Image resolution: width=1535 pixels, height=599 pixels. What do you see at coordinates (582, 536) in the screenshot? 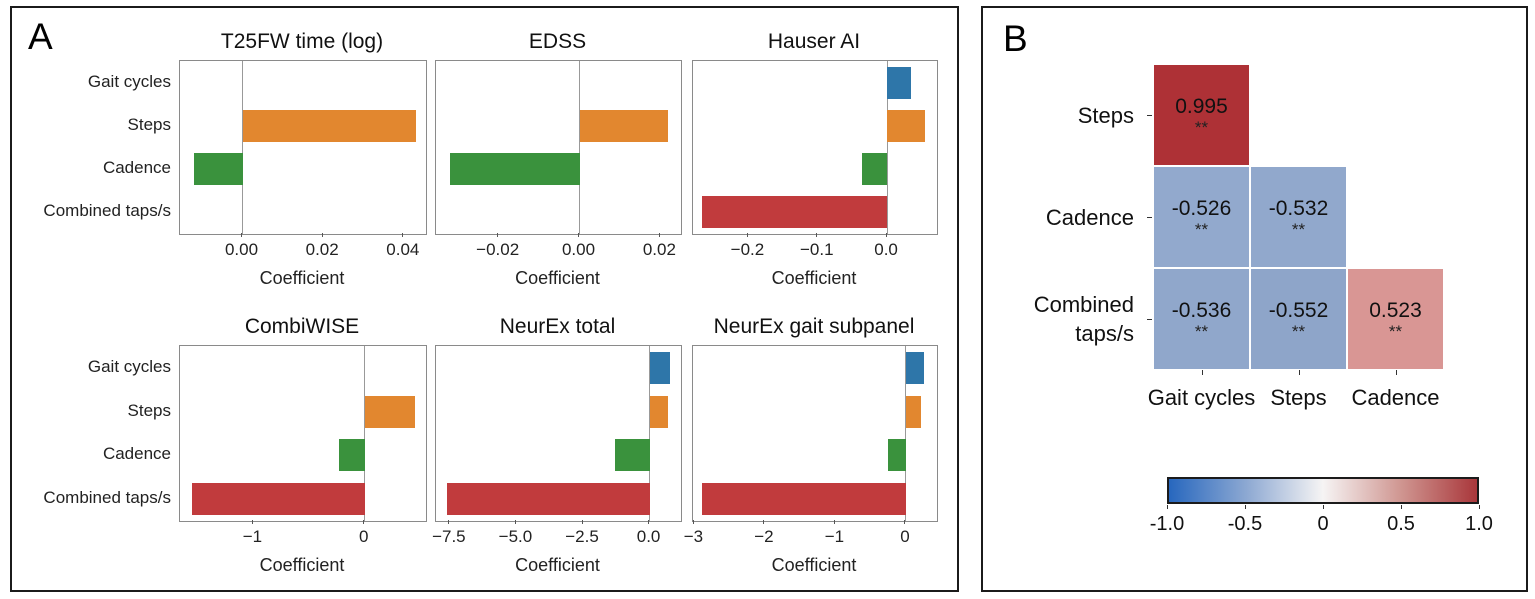
I see `x-tick-label: −2.5` at bounding box center [582, 536].